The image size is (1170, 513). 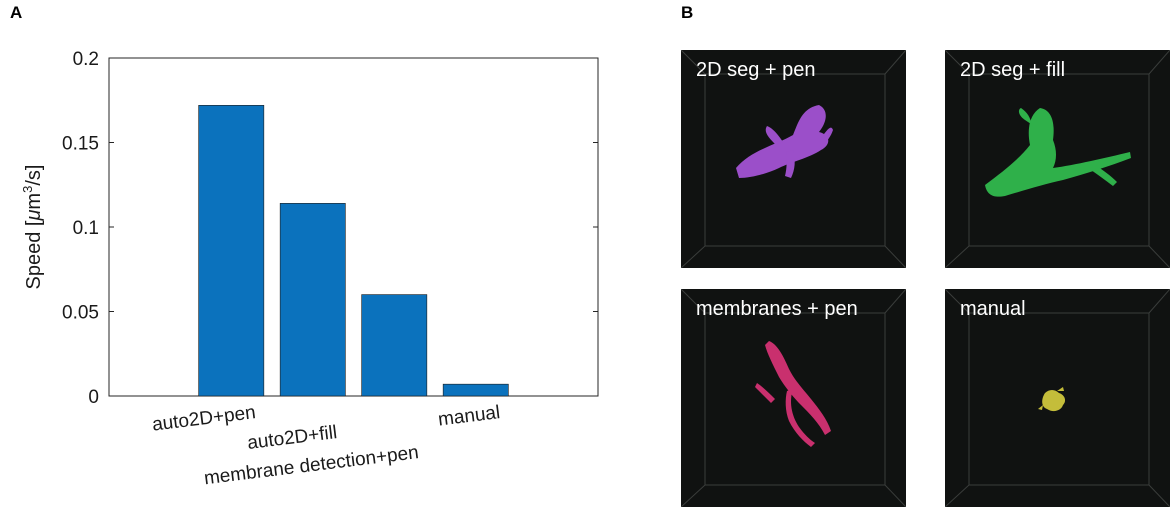 I want to click on y-axis-label: Speed [μm3/s], so click(x=32, y=227).